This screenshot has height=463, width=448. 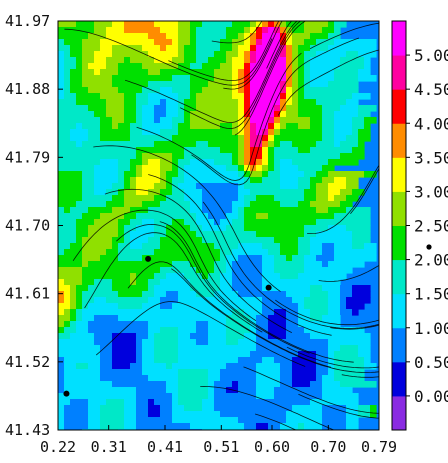 What do you see at coordinates (431, 226) in the screenshot?
I see `colorbar-label: 2.500` at bounding box center [431, 226].